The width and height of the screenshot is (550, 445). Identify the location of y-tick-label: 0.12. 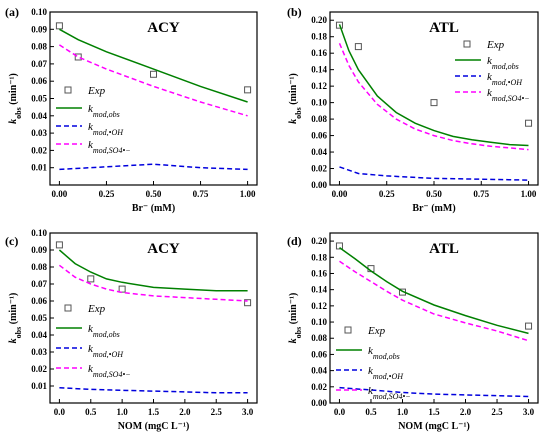
(319, 86).